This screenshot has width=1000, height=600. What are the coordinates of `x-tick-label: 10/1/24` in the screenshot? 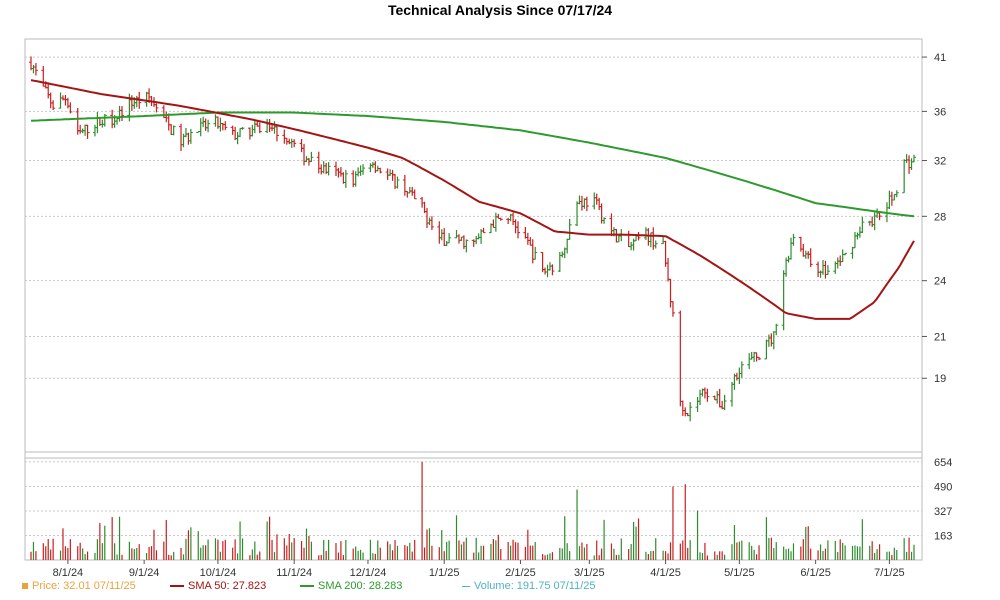 It's located at (218, 573).